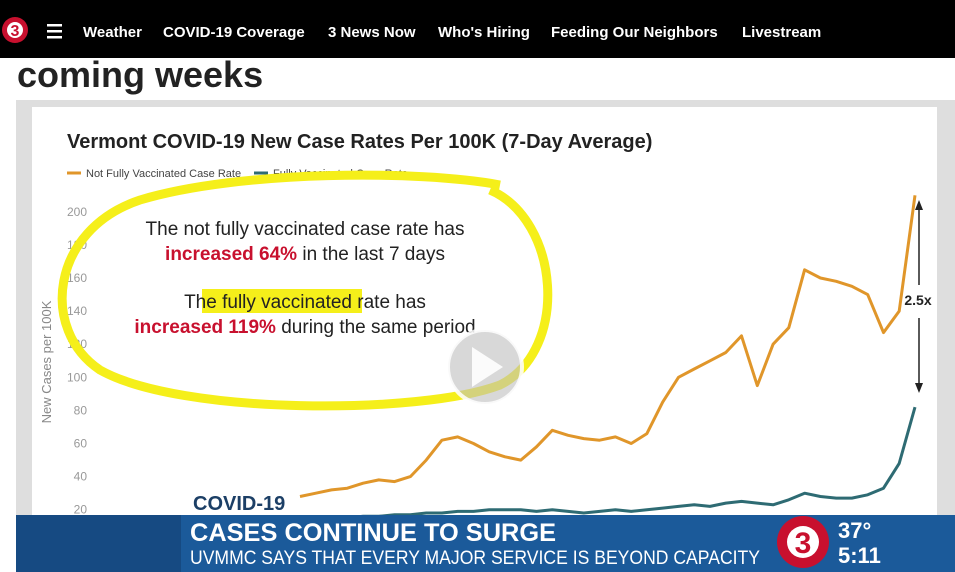 Image resolution: width=955 pixels, height=572 pixels. What do you see at coordinates (81, 410) in the screenshot?
I see `y-tick-label: 80` at bounding box center [81, 410].